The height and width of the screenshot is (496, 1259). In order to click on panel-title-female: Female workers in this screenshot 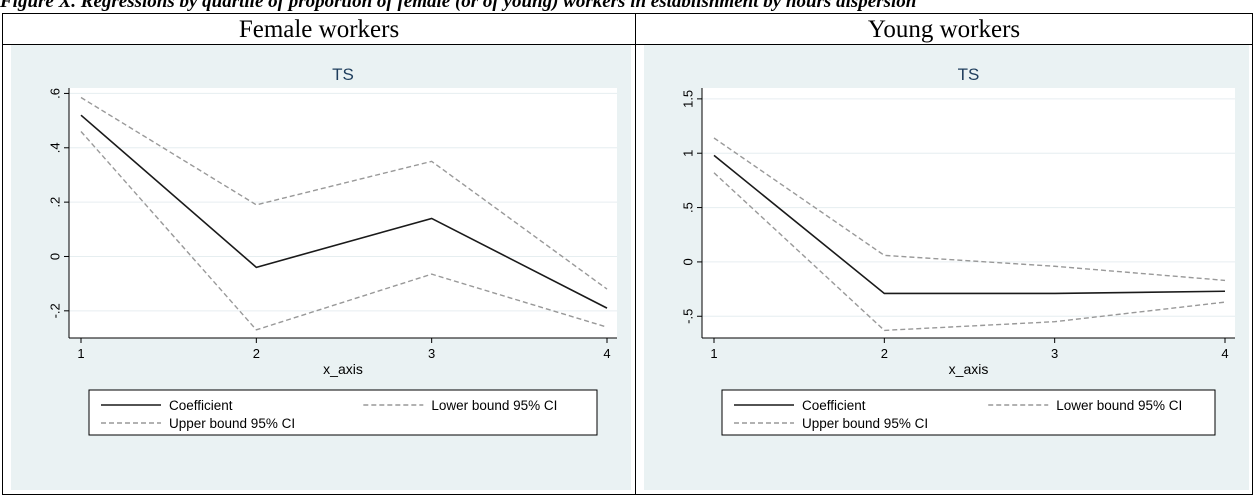, I will do `click(319, 29)`.